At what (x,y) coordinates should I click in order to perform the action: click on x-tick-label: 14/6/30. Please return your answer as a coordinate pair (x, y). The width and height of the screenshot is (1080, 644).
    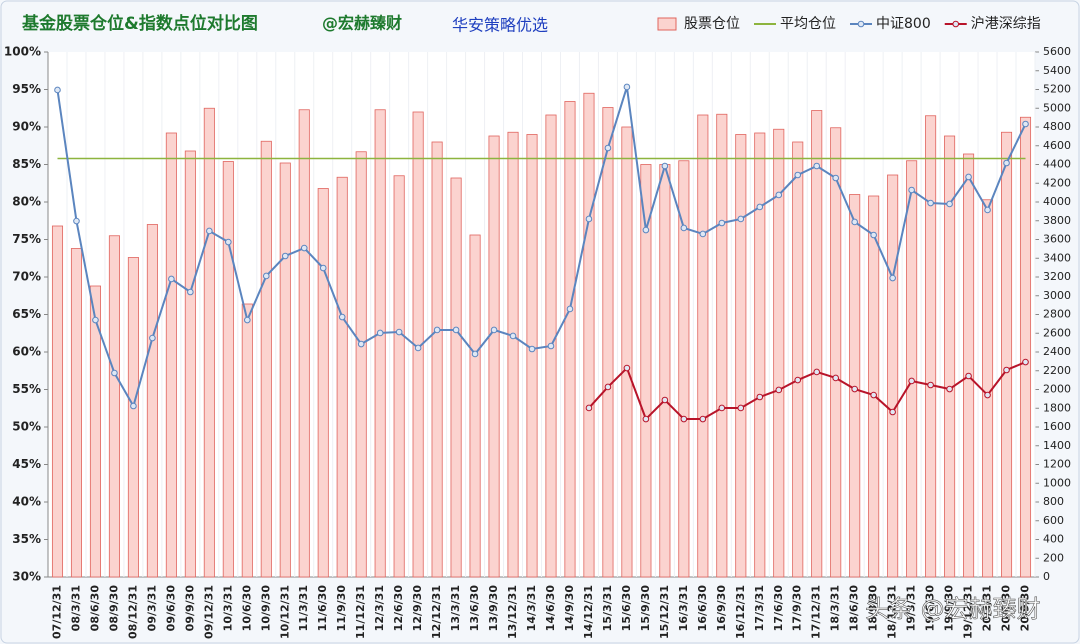
    Looking at the image, I should click on (550, 608).